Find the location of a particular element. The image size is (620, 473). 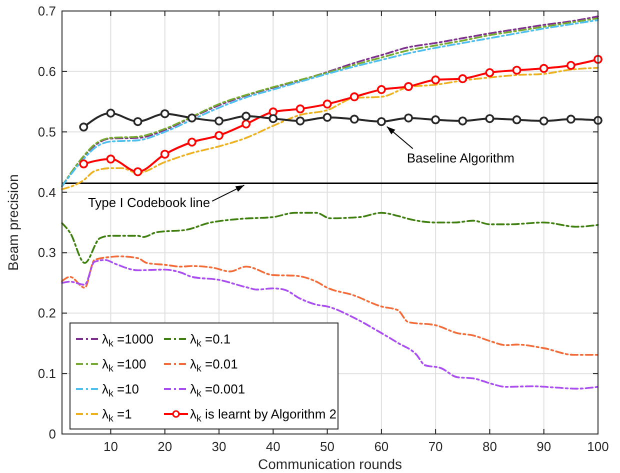

y-axis-title: Beam precision is located at coordinates (13, 222).